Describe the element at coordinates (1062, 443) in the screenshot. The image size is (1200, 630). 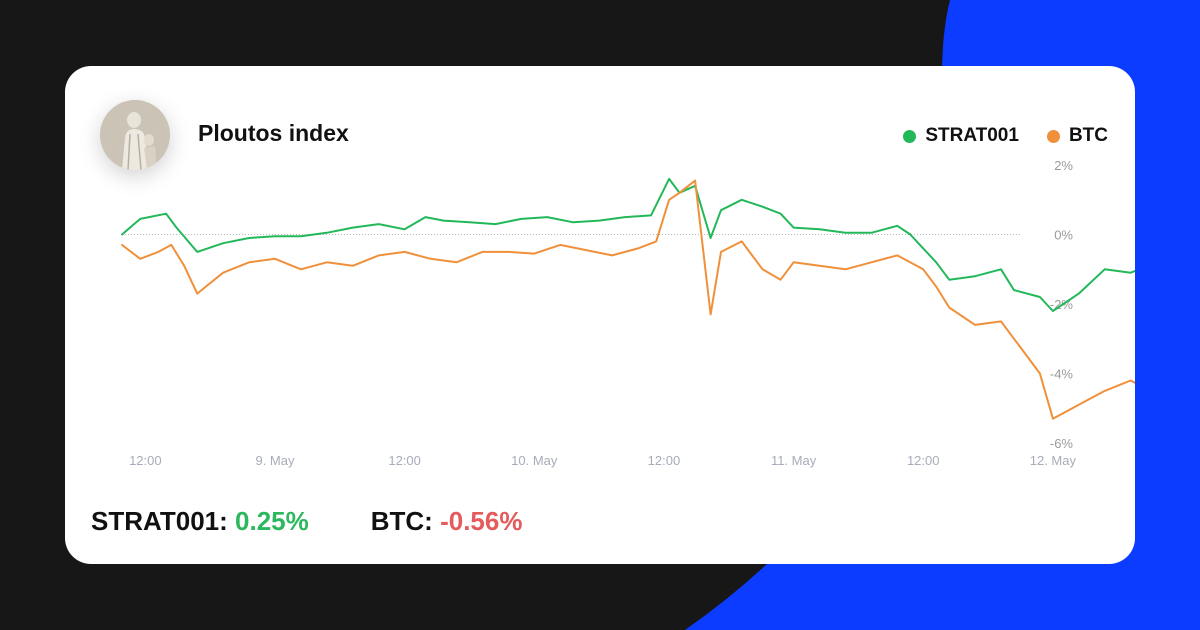
I see `y-tick-label: -6%` at that location.